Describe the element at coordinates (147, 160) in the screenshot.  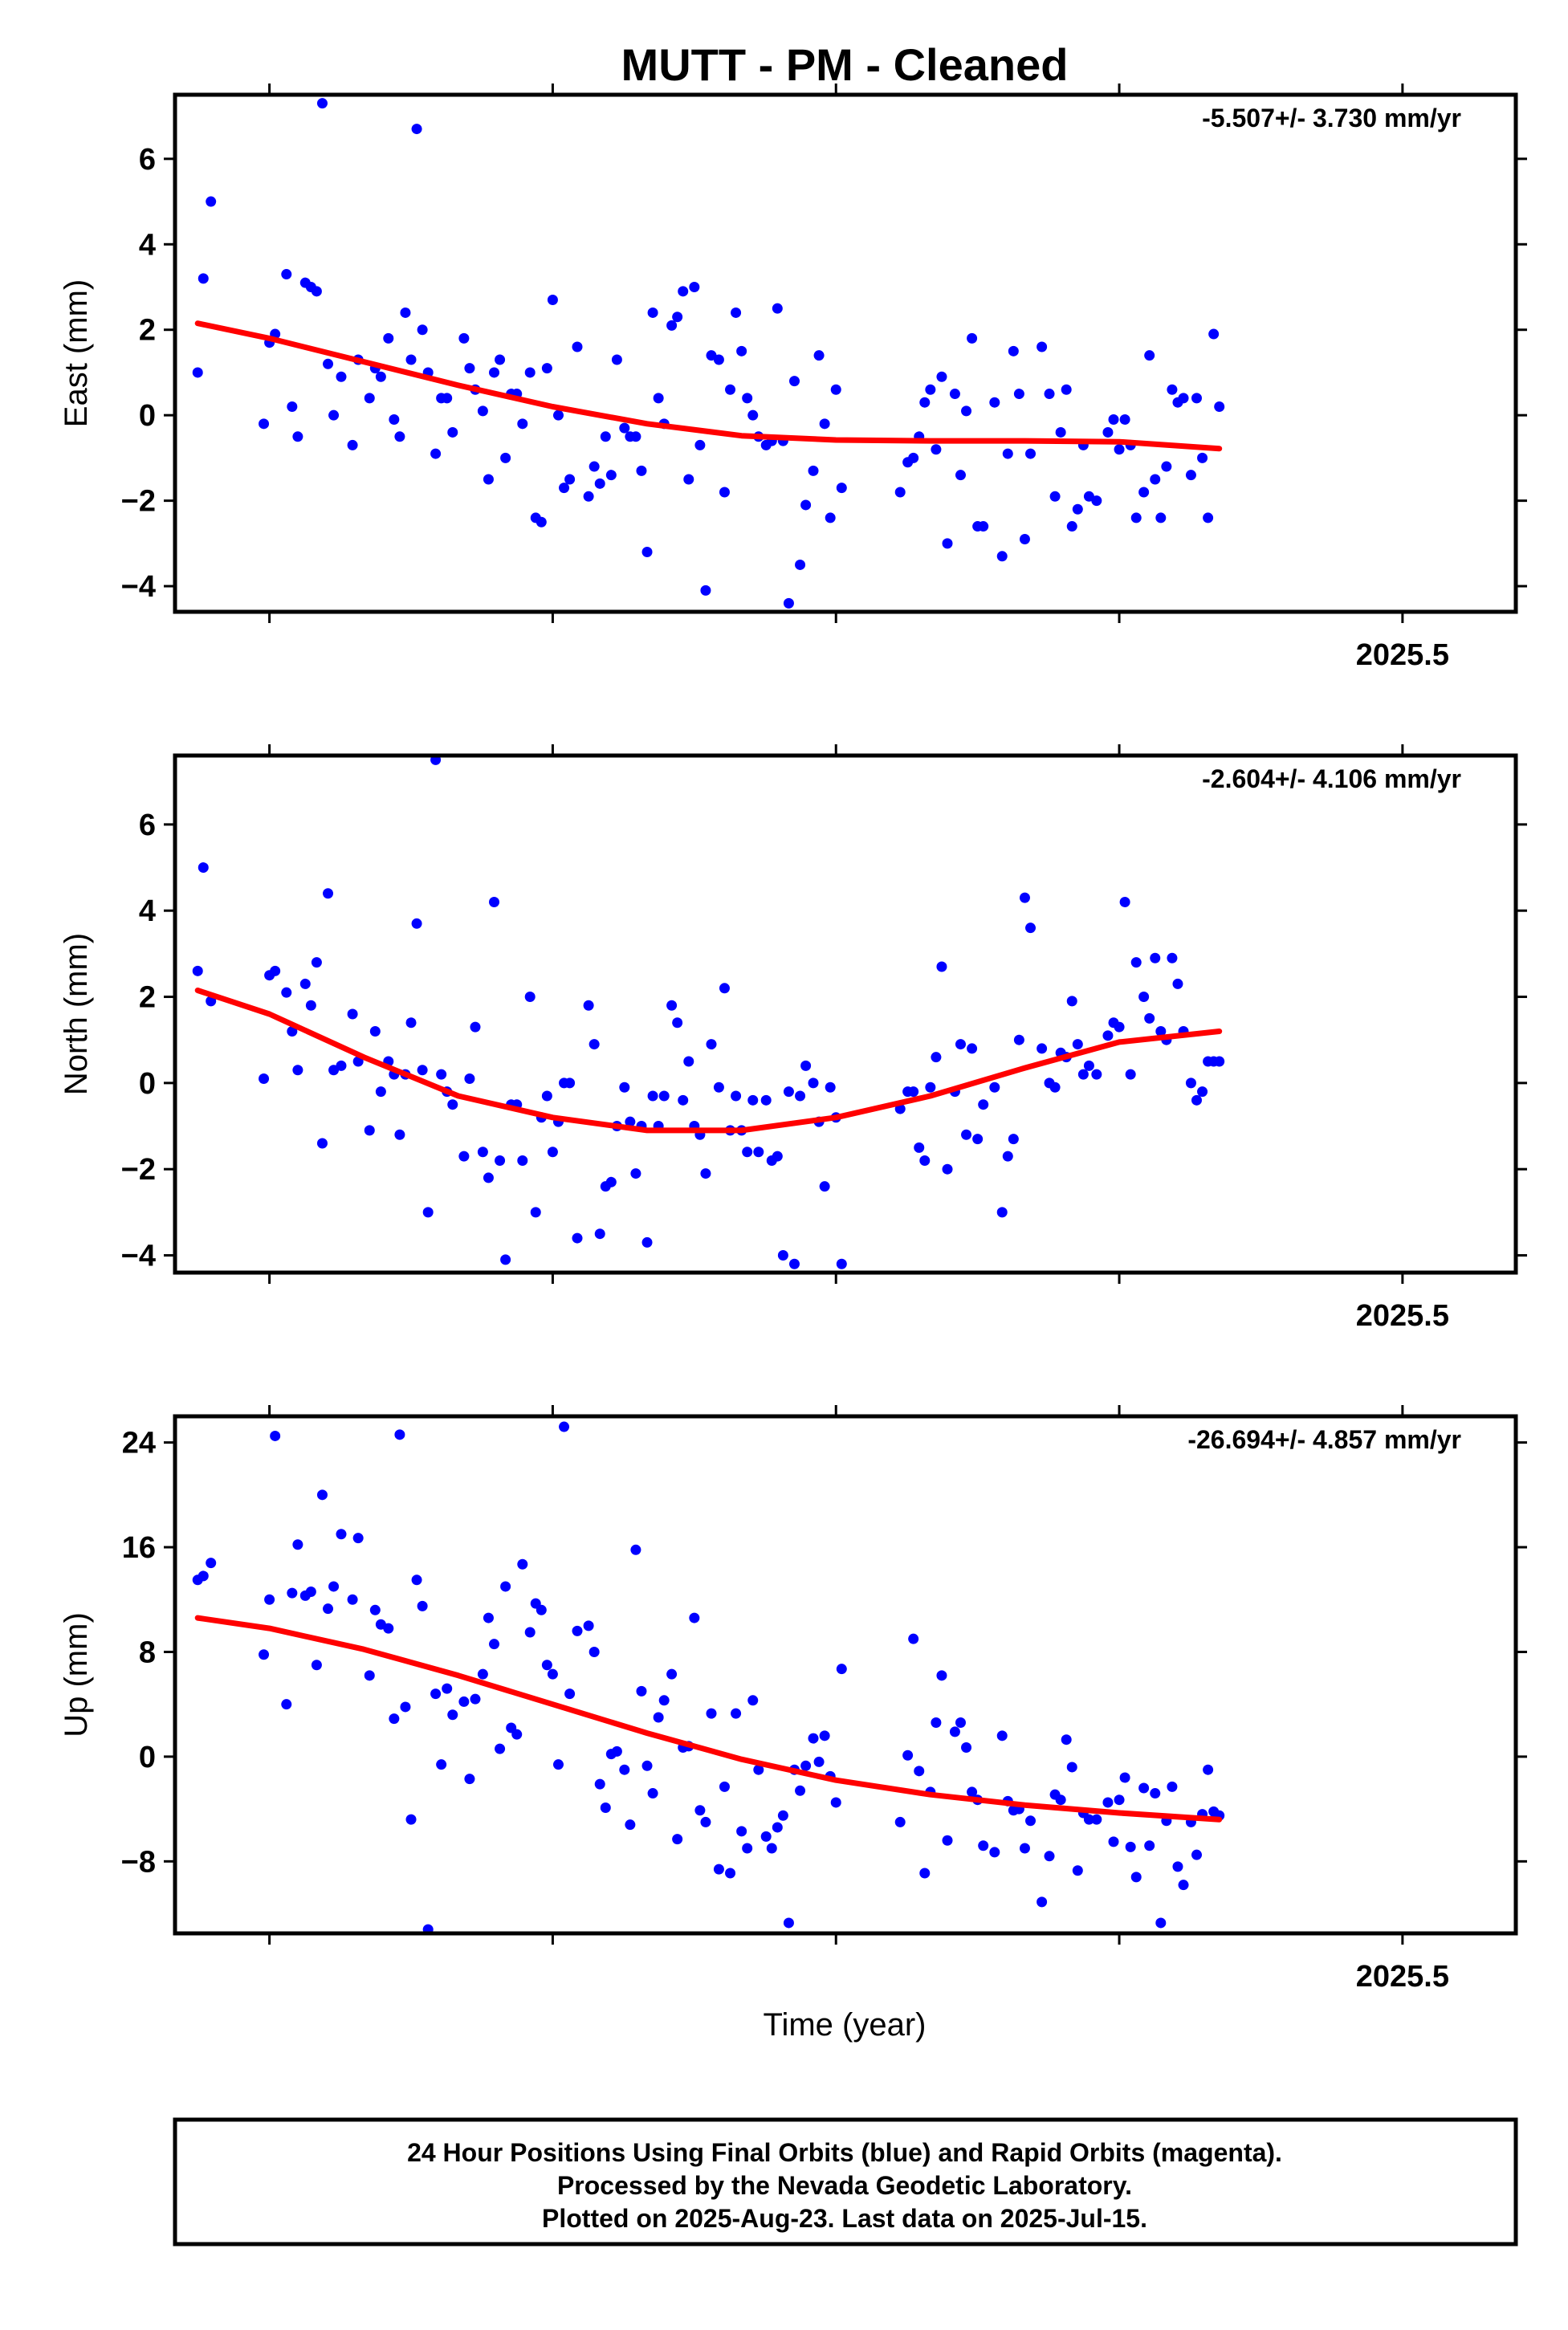
I see `east-ytick-label: 6` at that location.